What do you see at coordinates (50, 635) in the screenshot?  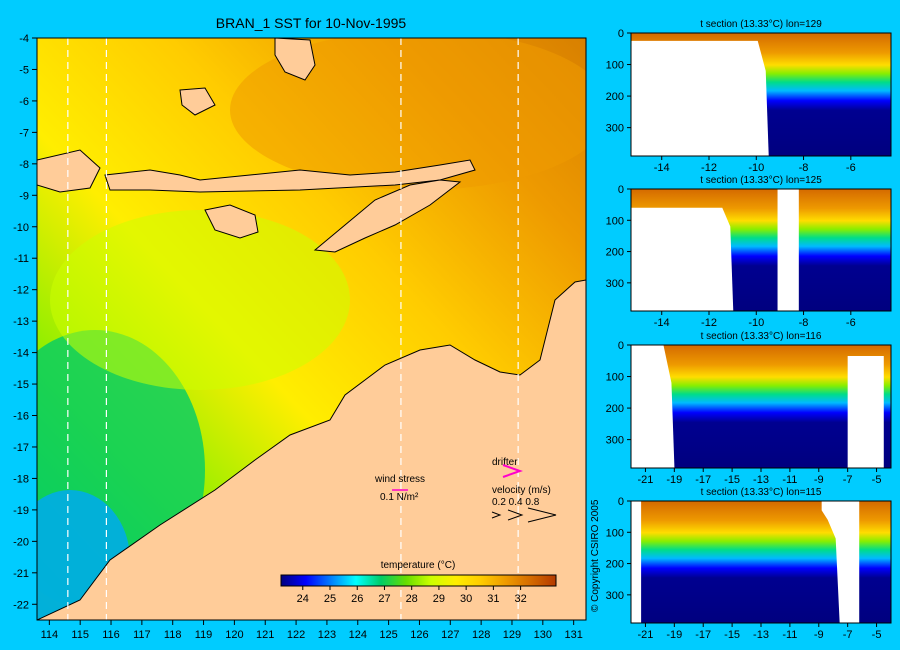 I see `map-x-tick-label: 114` at bounding box center [50, 635].